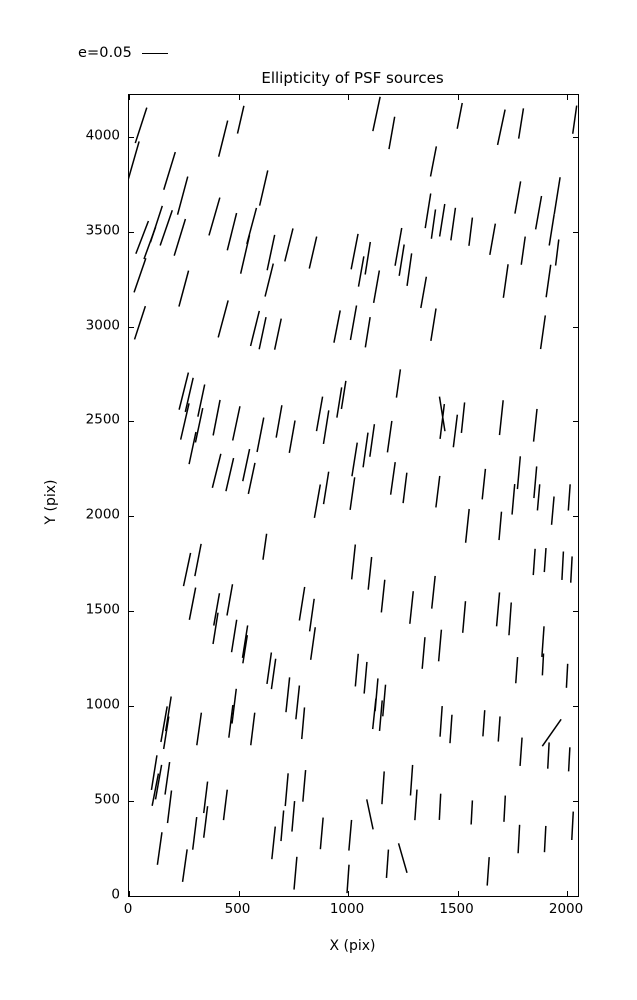 This screenshot has width=637, height=1000. What do you see at coordinates (456, 909) in the screenshot?
I see `x-tick-label: 1500` at bounding box center [456, 909].